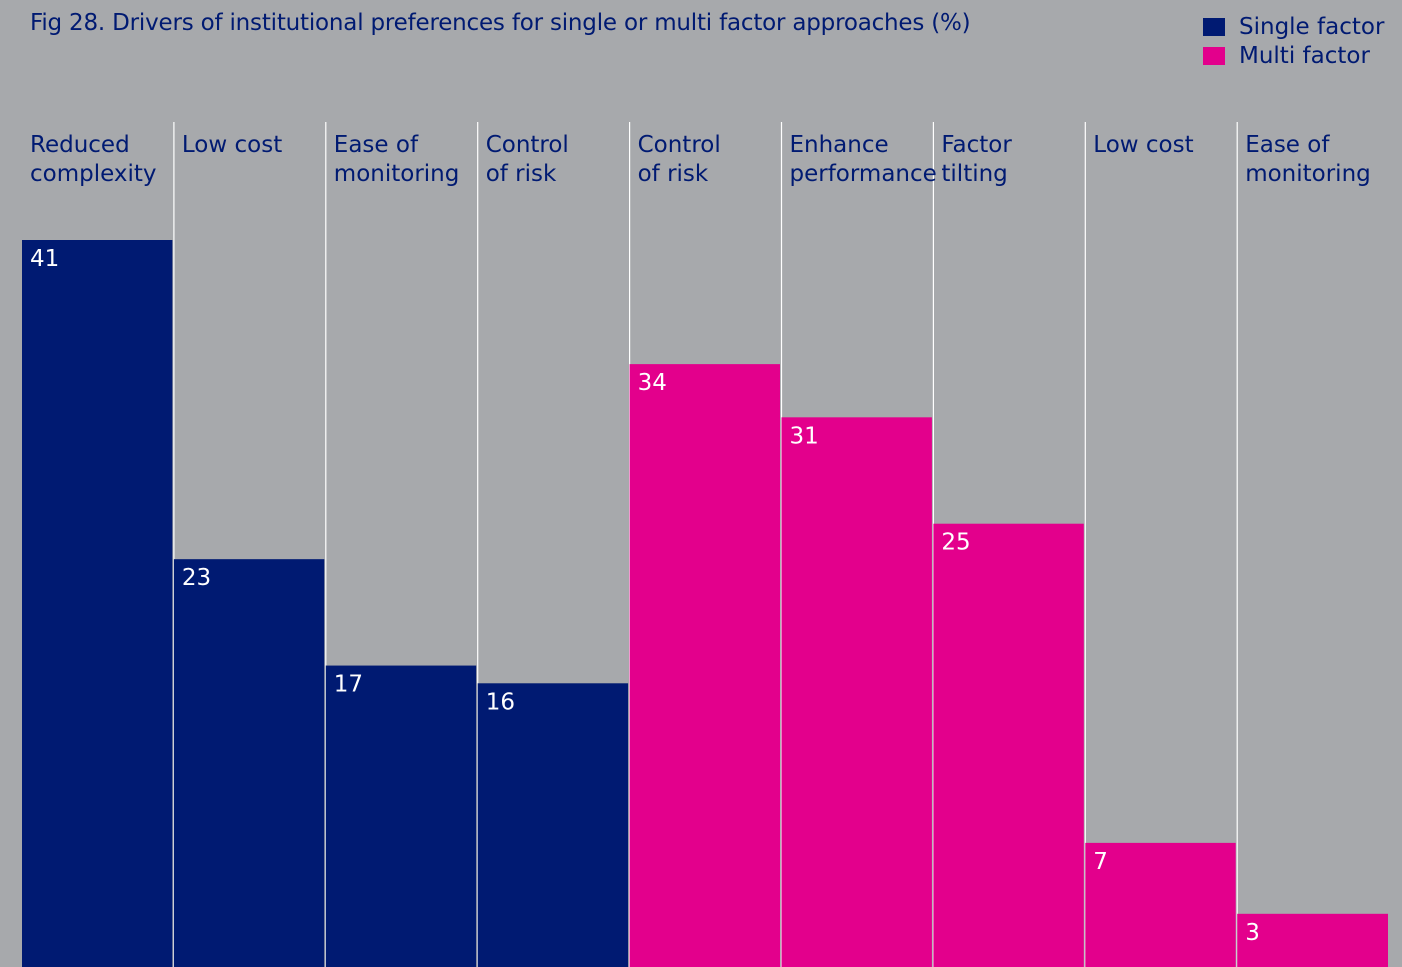 Image resolution: width=1402 pixels, height=967 pixels. I want to click on category-label-line: complexity, so click(93, 174).